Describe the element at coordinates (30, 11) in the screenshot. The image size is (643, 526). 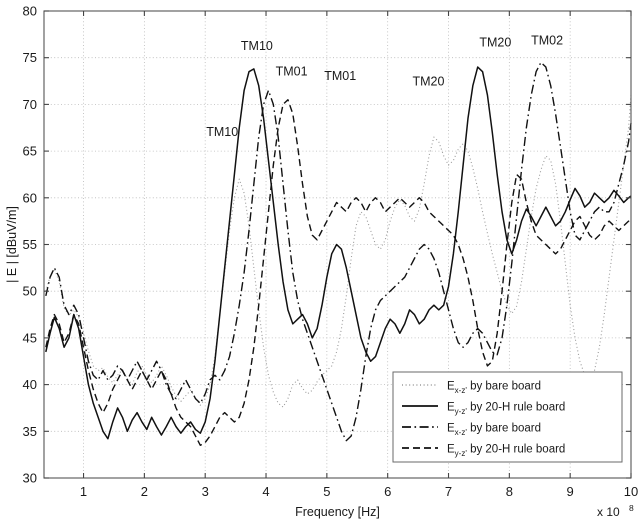
I see `y-tick-label: 80` at that location.